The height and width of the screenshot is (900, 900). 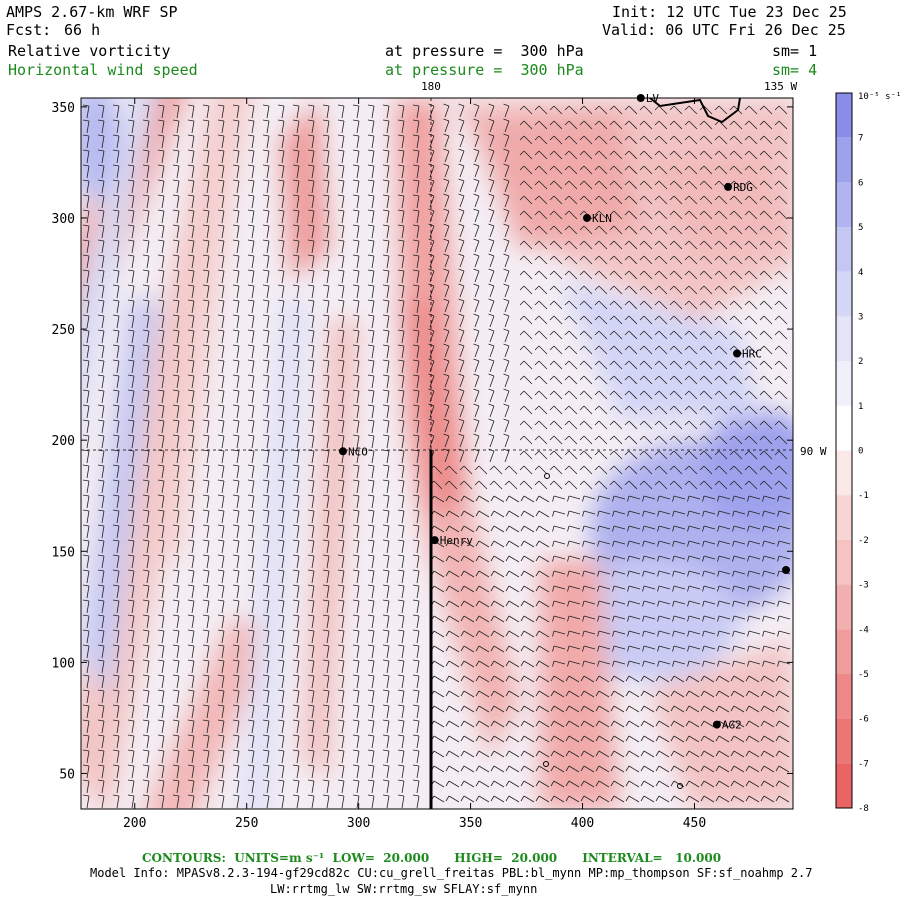 I want to click on colorbar-swatch, so click(x=844, y=115).